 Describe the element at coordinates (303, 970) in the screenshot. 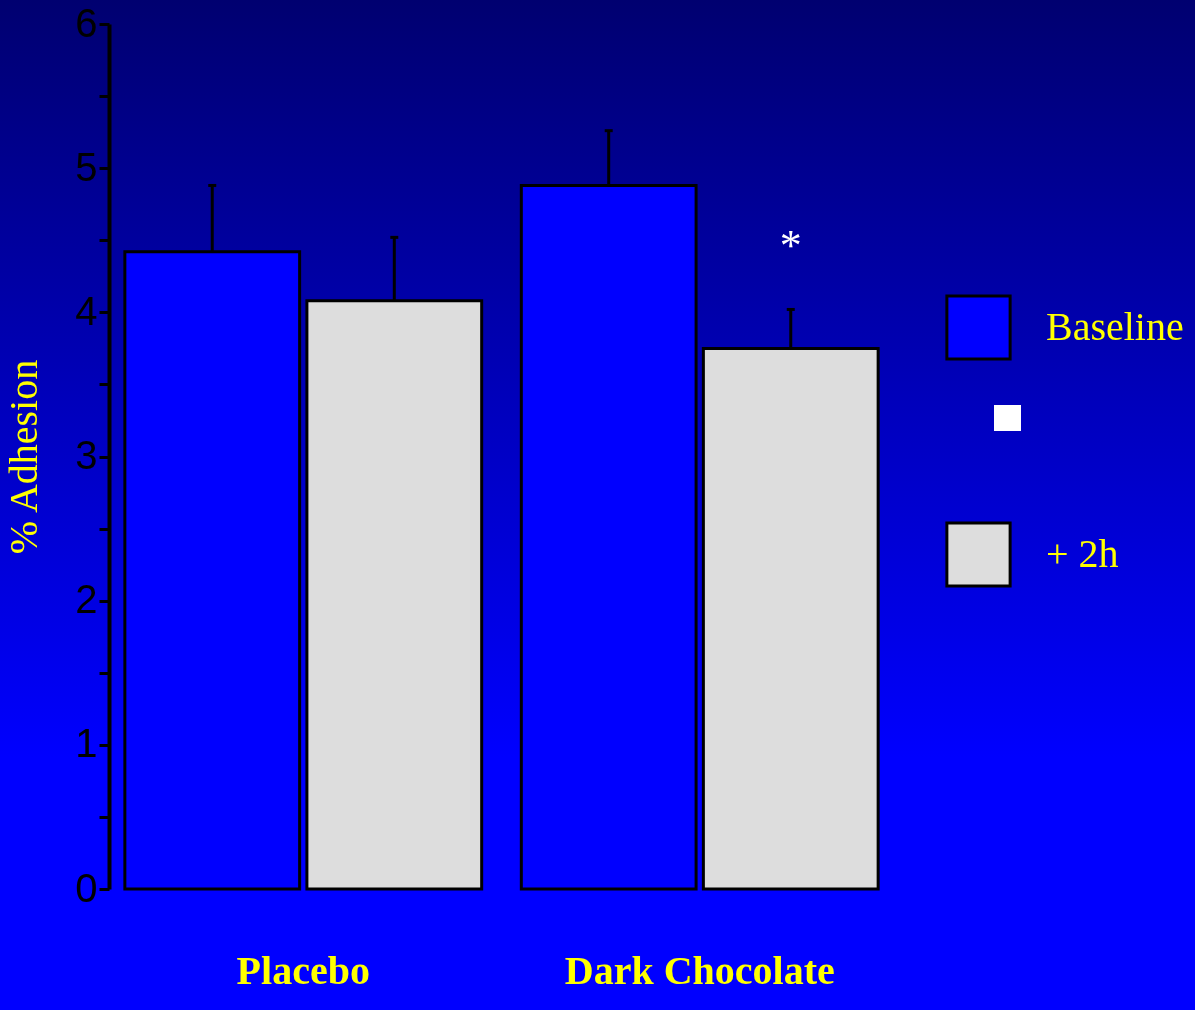

I see `x-tick-label: Placebo` at that location.